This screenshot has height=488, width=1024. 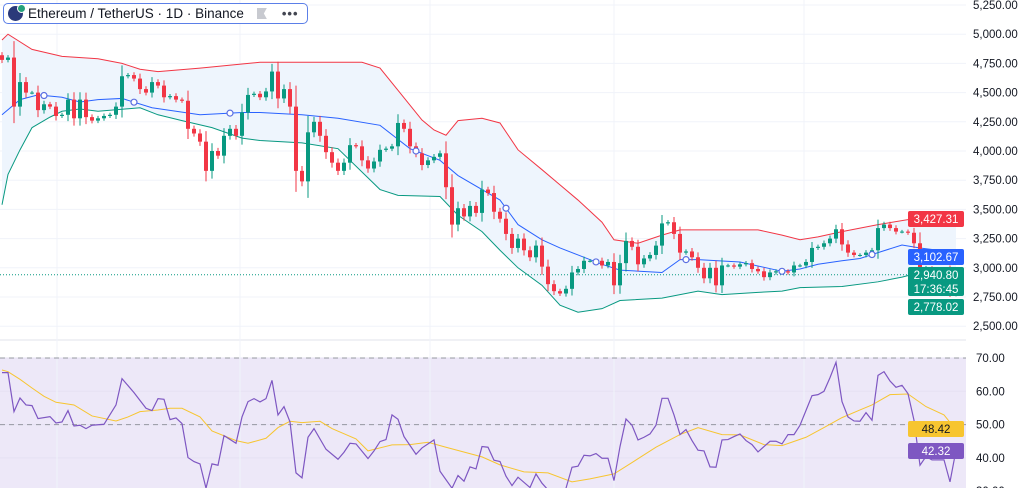 I want to click on rsi-tick-label: 50.00, so click(x=990, y=426).